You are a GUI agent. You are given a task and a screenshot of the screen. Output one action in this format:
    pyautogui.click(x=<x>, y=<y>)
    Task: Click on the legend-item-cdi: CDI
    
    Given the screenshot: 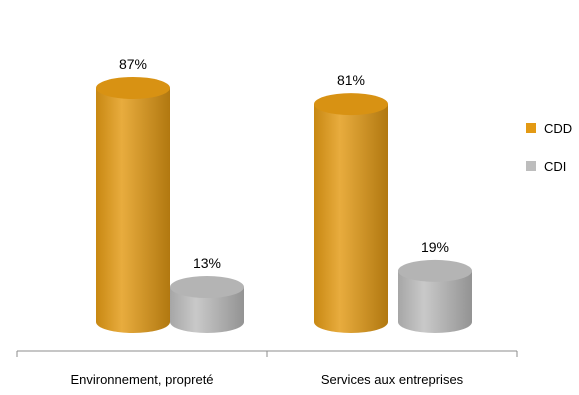 What is the action you would take?
    pyautogui.click(x=549, y=166)
    